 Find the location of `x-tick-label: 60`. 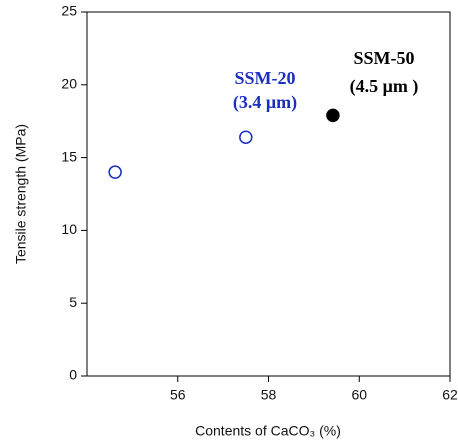

x-tick-label: 60 is located at coordinates (359, 395).